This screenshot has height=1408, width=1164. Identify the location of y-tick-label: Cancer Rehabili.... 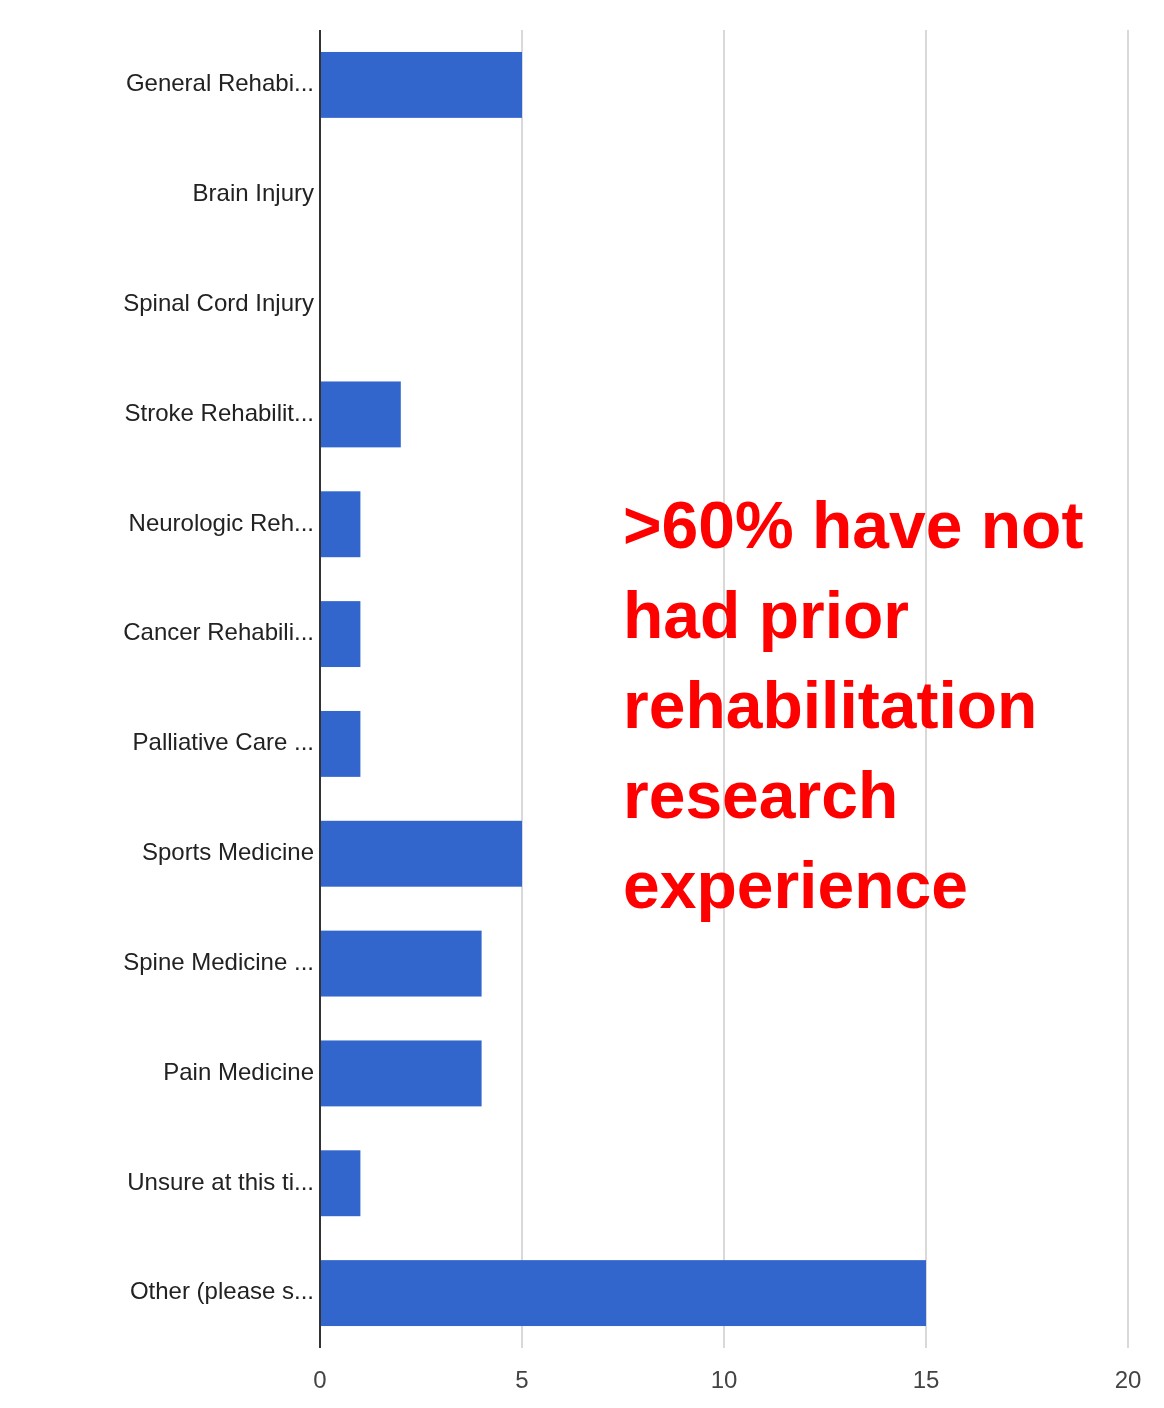
(218, 632).